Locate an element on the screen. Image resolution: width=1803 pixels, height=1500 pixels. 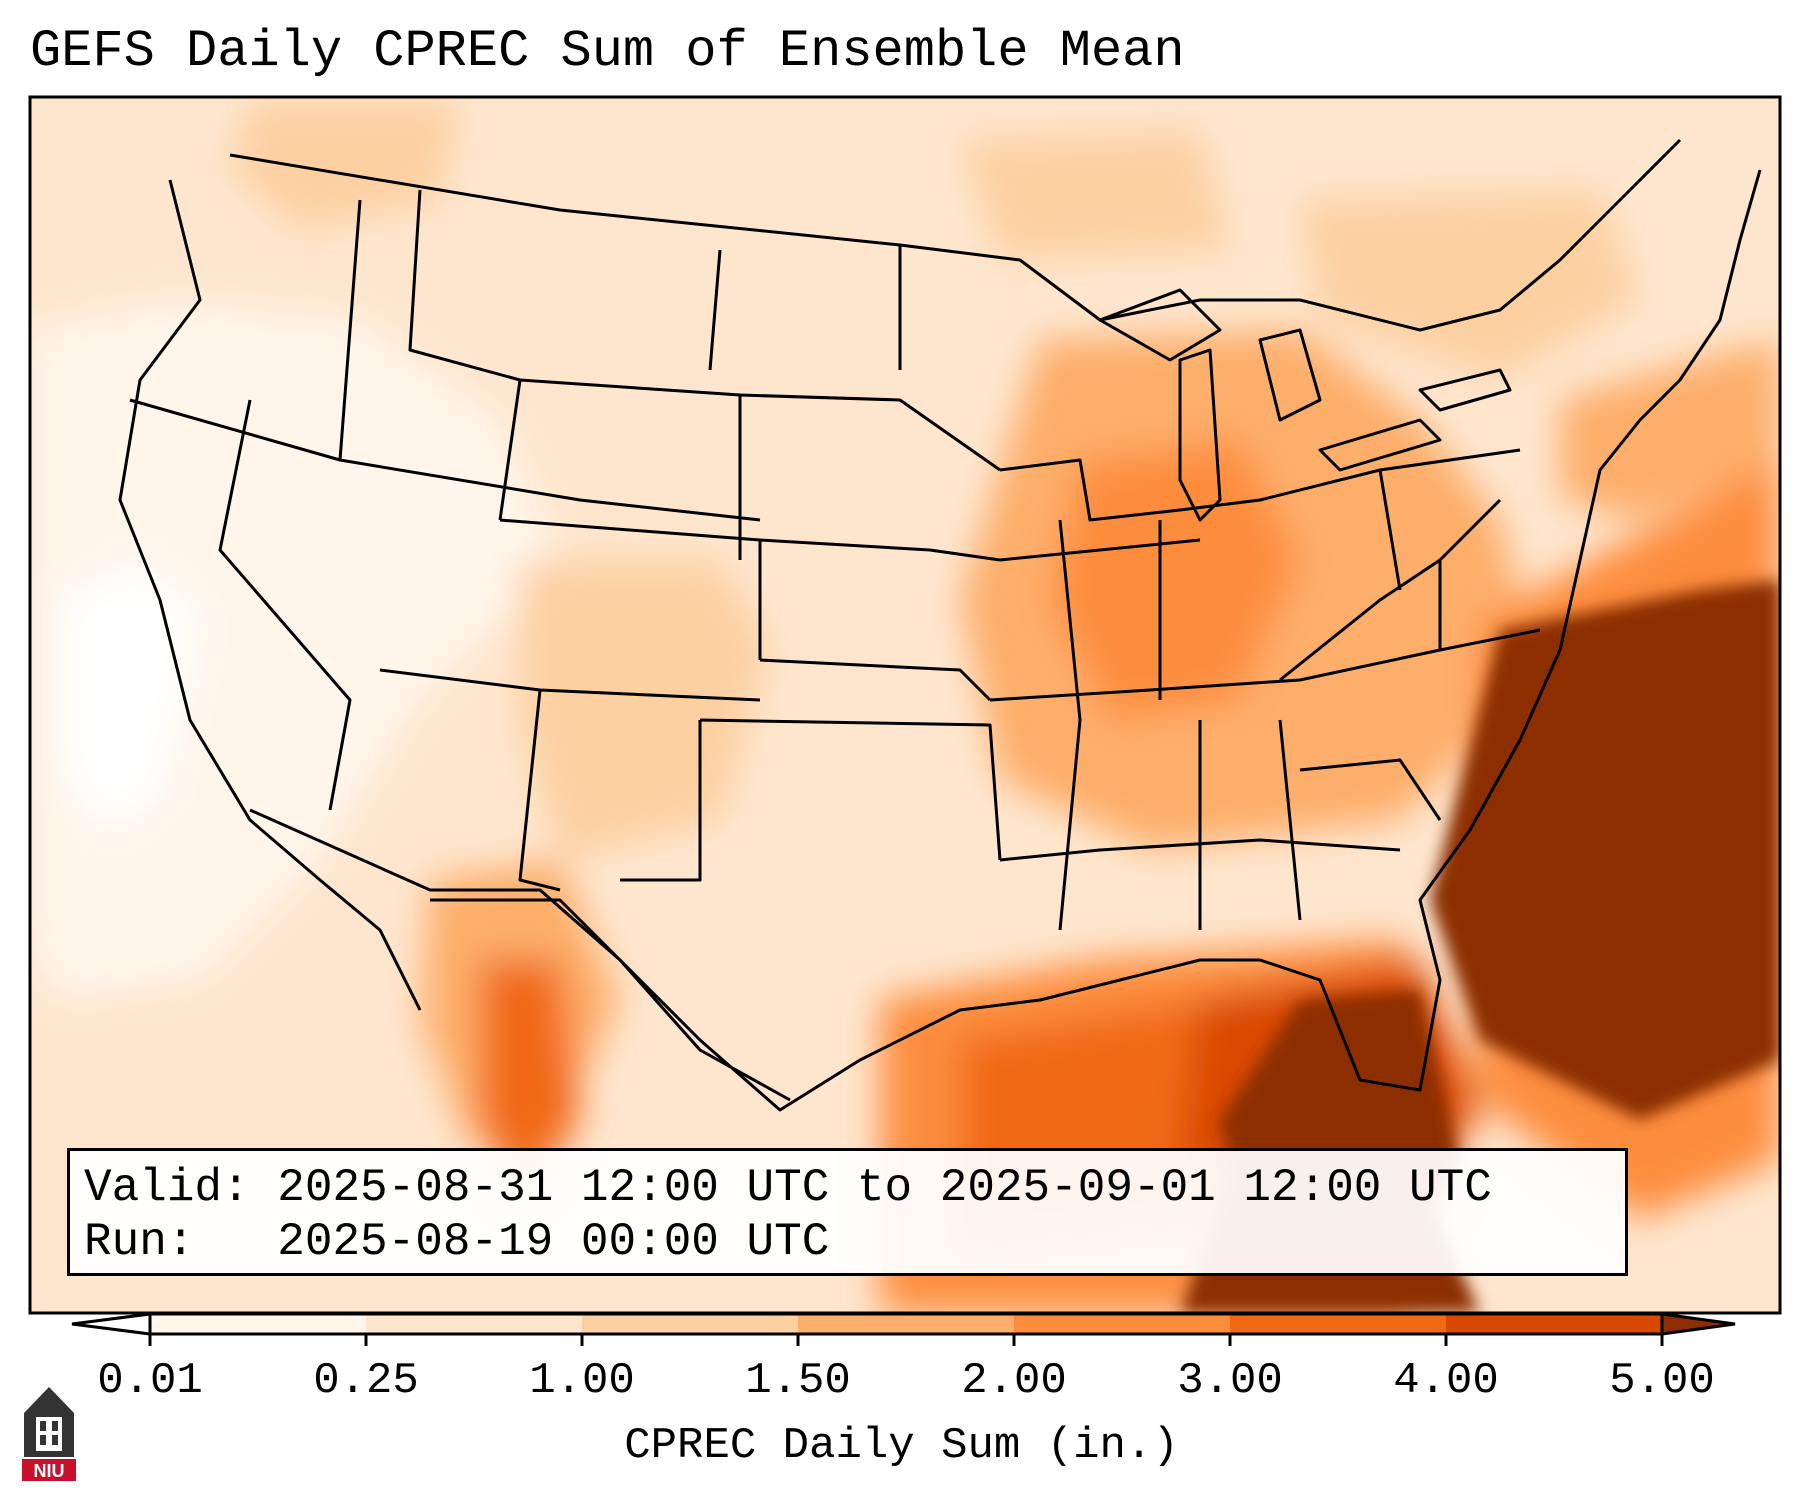
canada-border is located at coordinates (955, 235).